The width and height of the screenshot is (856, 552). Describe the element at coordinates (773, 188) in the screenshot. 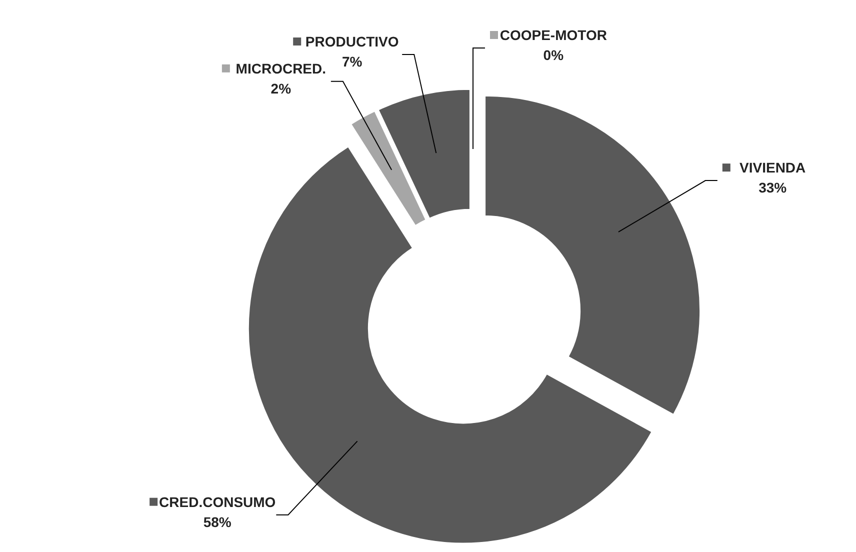

I see `data-label: 33%` at that location.